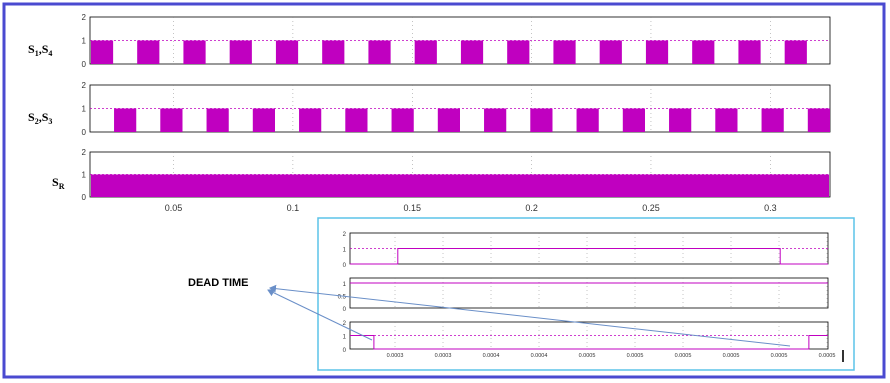 The height and width of the screenshot is (383, 890). Describe the element at coordinates (530, 315) in the screenshot. I see `dead-time-arrow-right` at that location.